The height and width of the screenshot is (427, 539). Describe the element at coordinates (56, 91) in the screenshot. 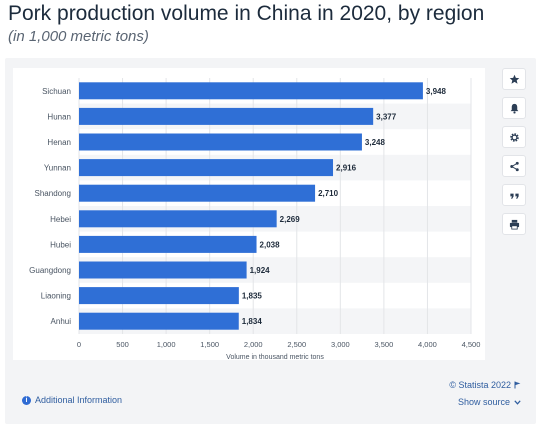

I see `category-label: Sichuan` at that location.